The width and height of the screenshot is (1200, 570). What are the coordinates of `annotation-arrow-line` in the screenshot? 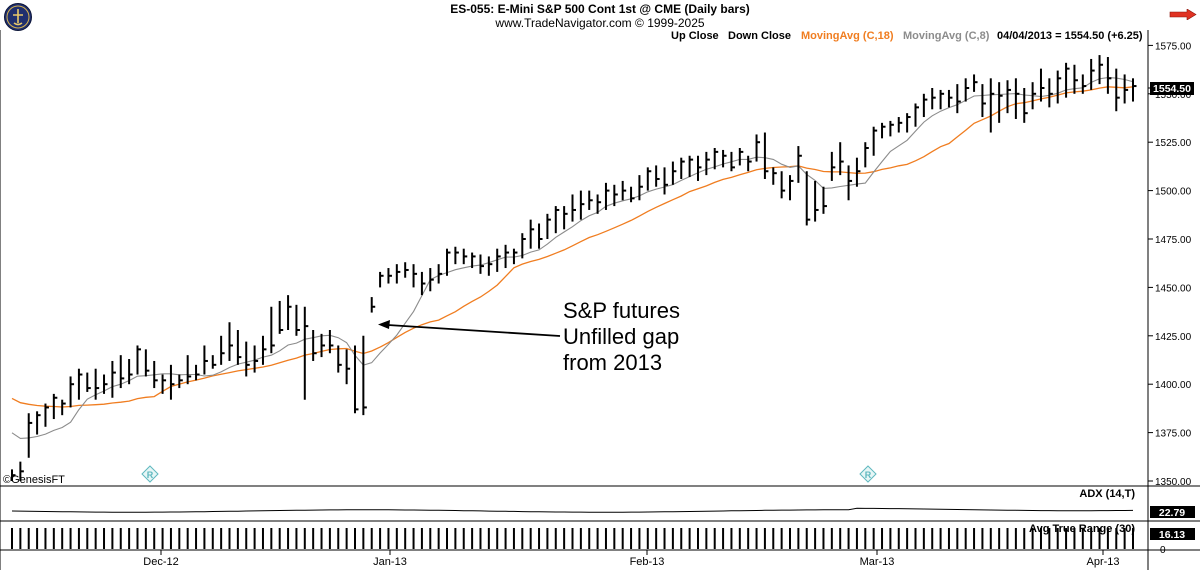 It's located at (474, 330).